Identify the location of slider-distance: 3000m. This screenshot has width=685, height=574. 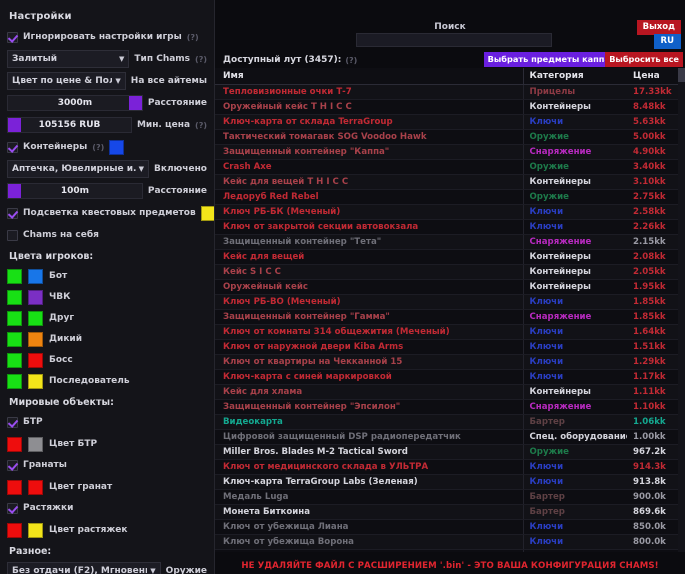
(75, 103).